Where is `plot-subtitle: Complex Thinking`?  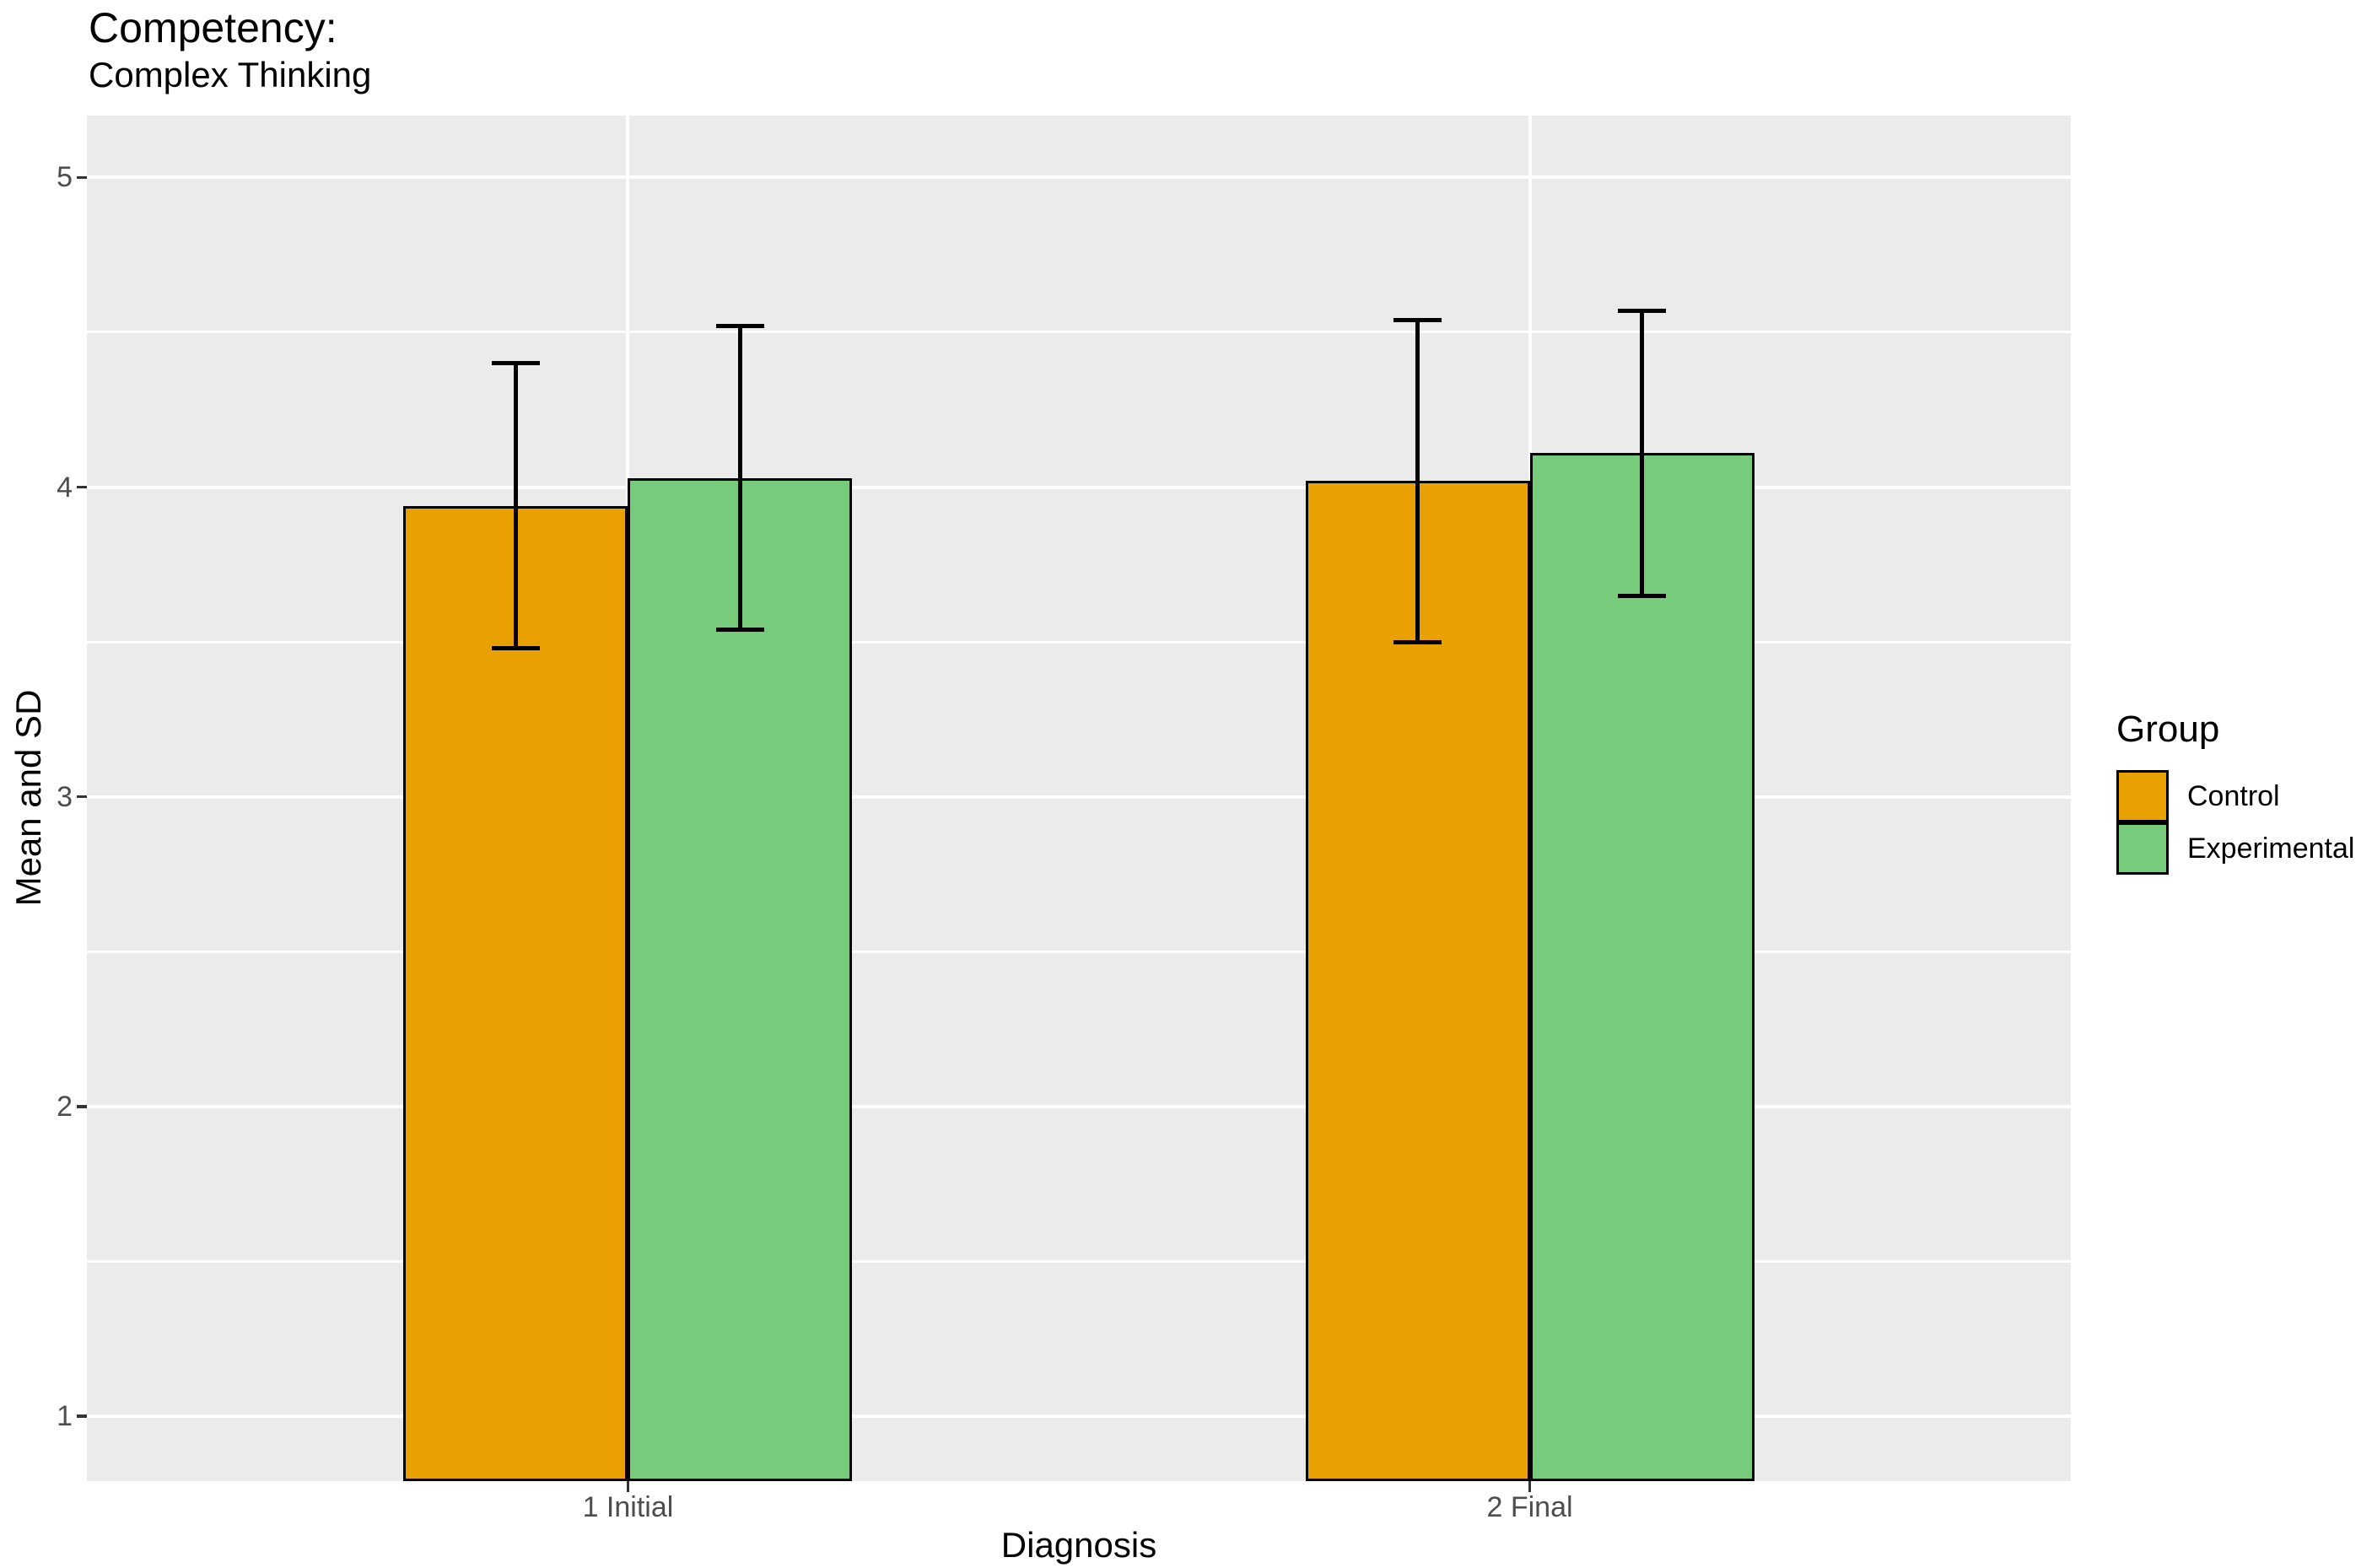 plot-subtitle: Complex Thinking is located at coordinates (230, 74).